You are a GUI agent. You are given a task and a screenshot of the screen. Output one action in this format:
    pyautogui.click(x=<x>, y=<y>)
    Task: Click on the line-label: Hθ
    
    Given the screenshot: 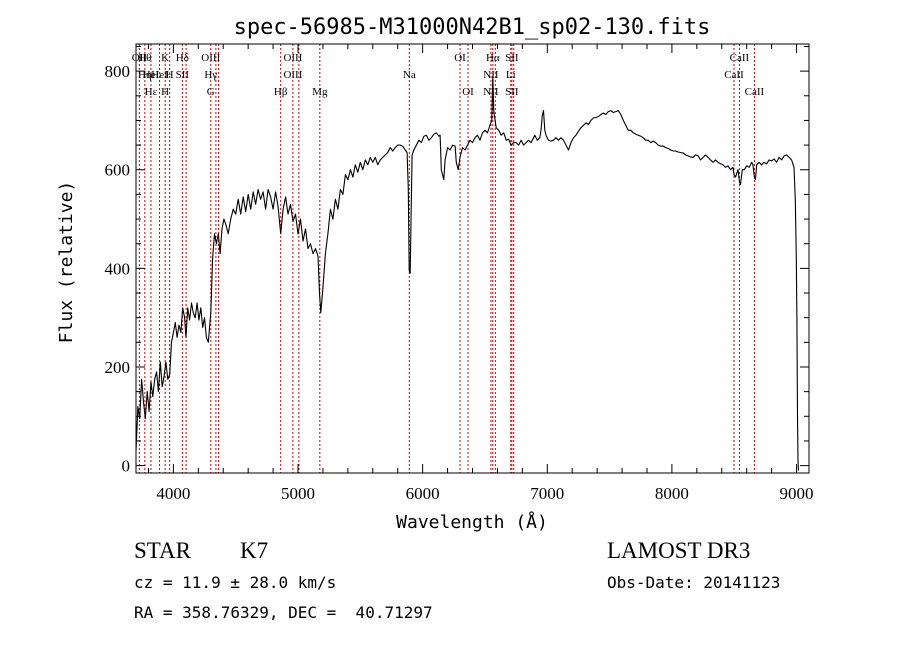 What is the action you would take?
    pyautogui.click(x=144, y=58)
    